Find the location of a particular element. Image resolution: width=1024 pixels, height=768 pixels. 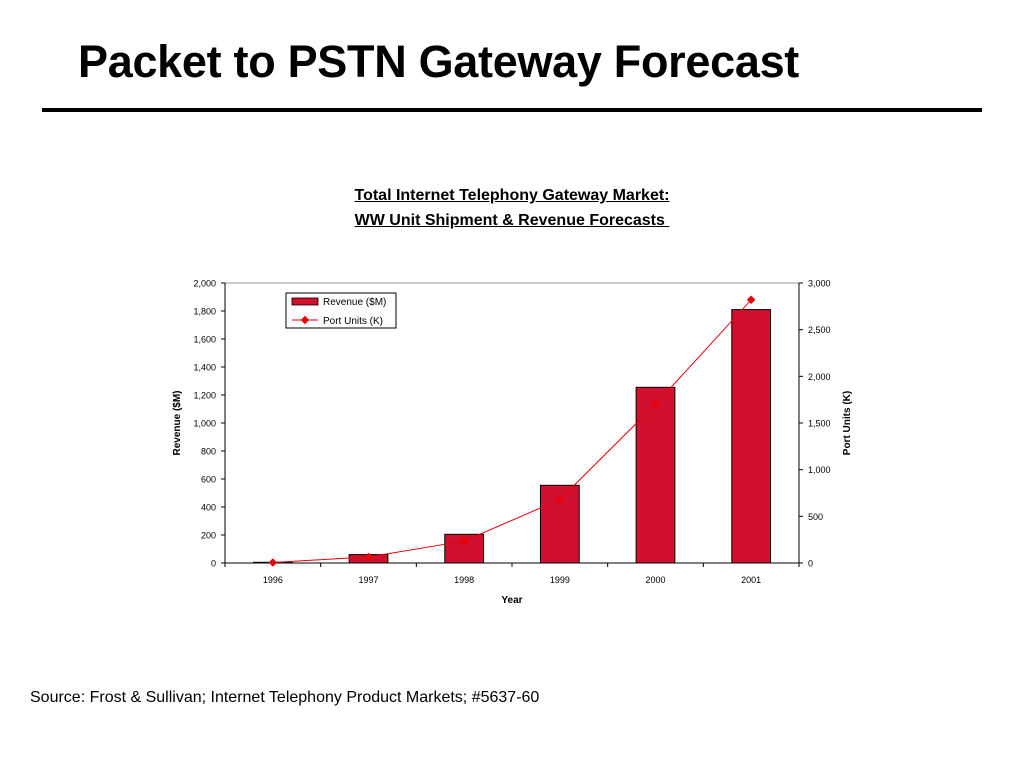

x-tick-label: 2001 is located at coordinates (751, 580).